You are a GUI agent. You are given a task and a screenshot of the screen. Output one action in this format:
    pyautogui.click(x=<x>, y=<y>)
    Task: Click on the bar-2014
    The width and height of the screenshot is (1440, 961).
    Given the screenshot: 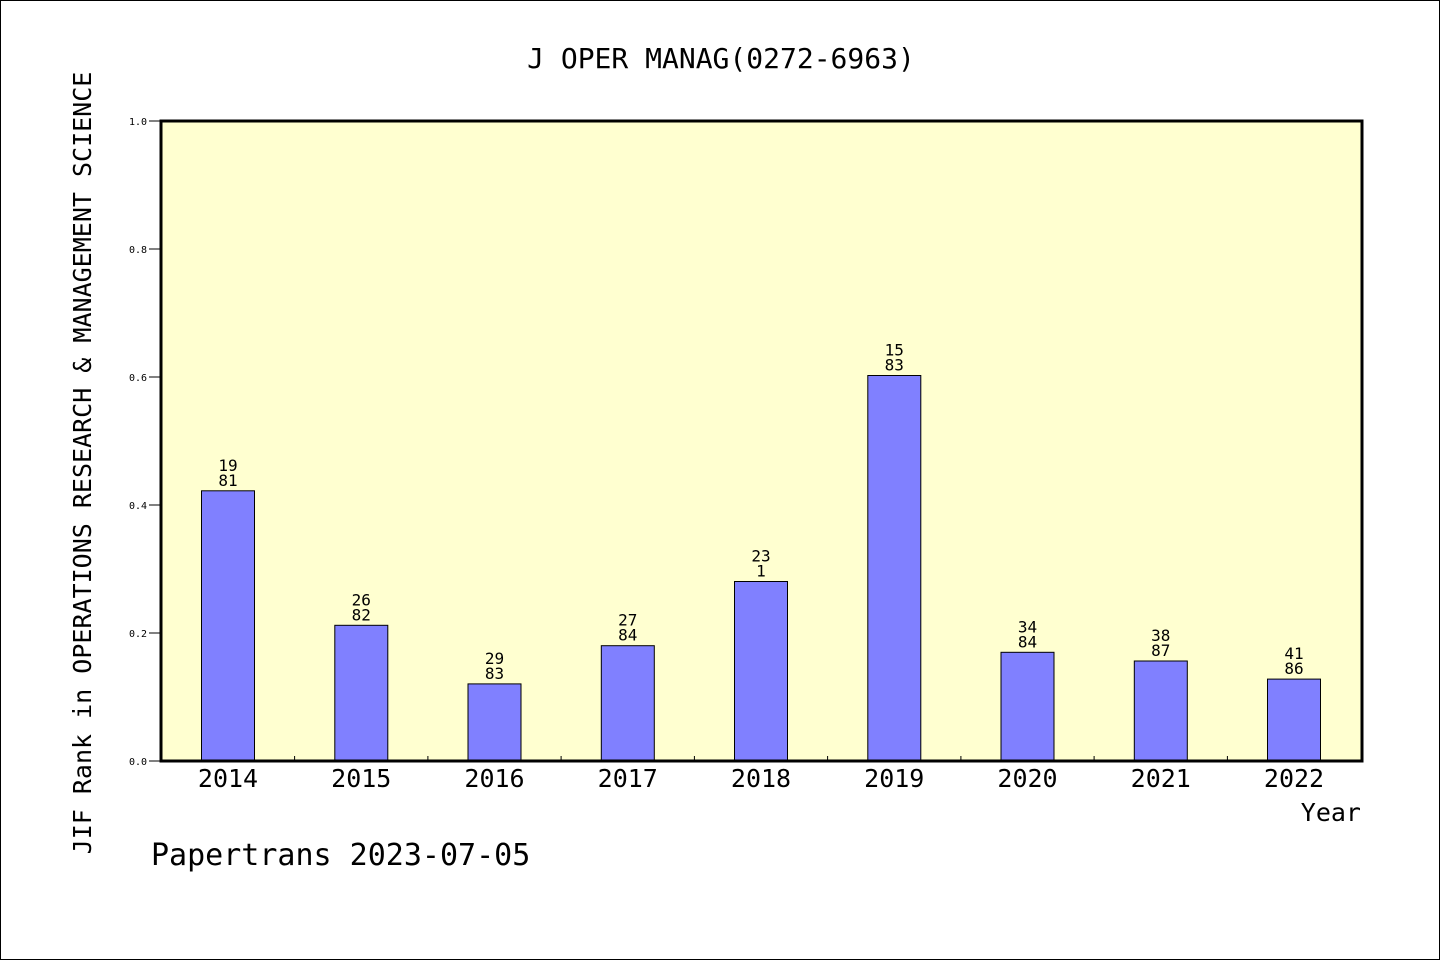 What is the action you would take?
    pyautogui.click(x=228, y=626)
    